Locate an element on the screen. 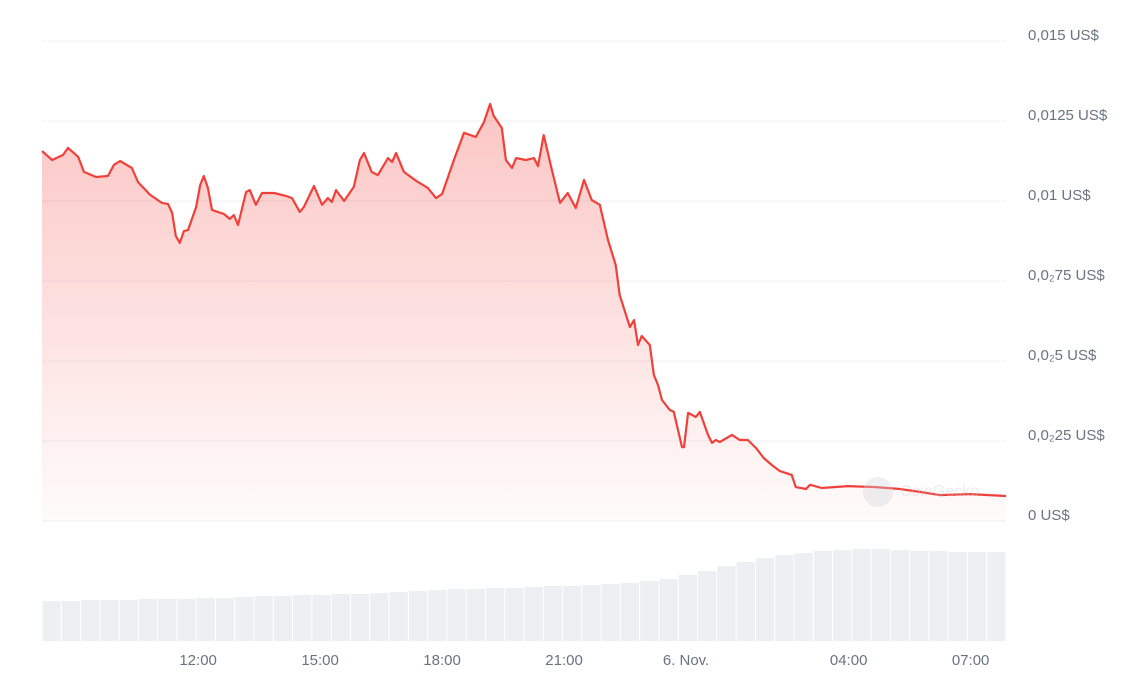 The height and width of the screenshot is (683, 1136). y-tick-label: 0,0₂25 US$ is located at coordinates (1066, 435).